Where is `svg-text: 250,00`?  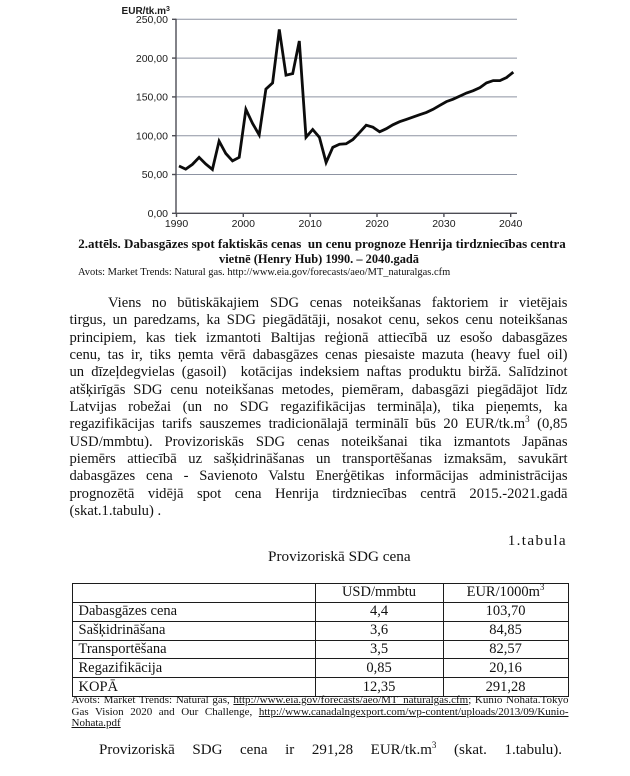 svg-text: 250,00 is located at coordinates (152, 20).